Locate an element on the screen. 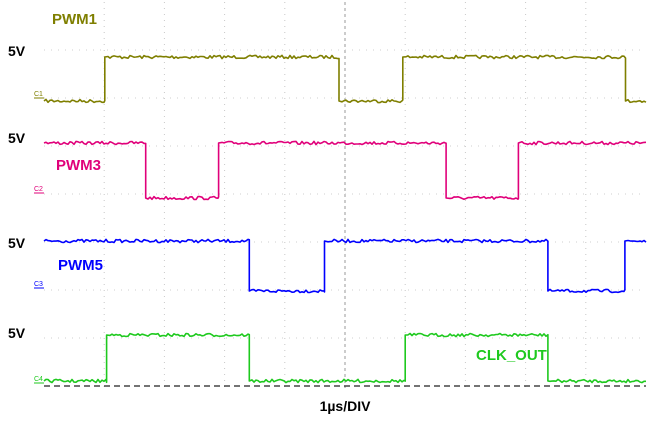  series-label-pwm3: PWM3 is located at coordinates (78, 165).